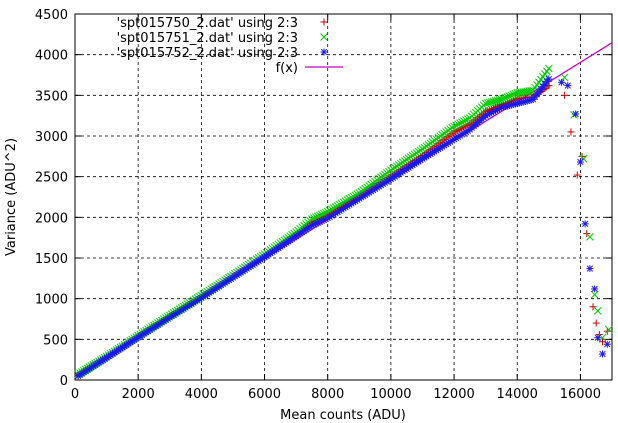  What do you see at coordinates (51, 137) in the screenshot?
I see `y-tick-label: 3000` at bounding box center [51, 137].